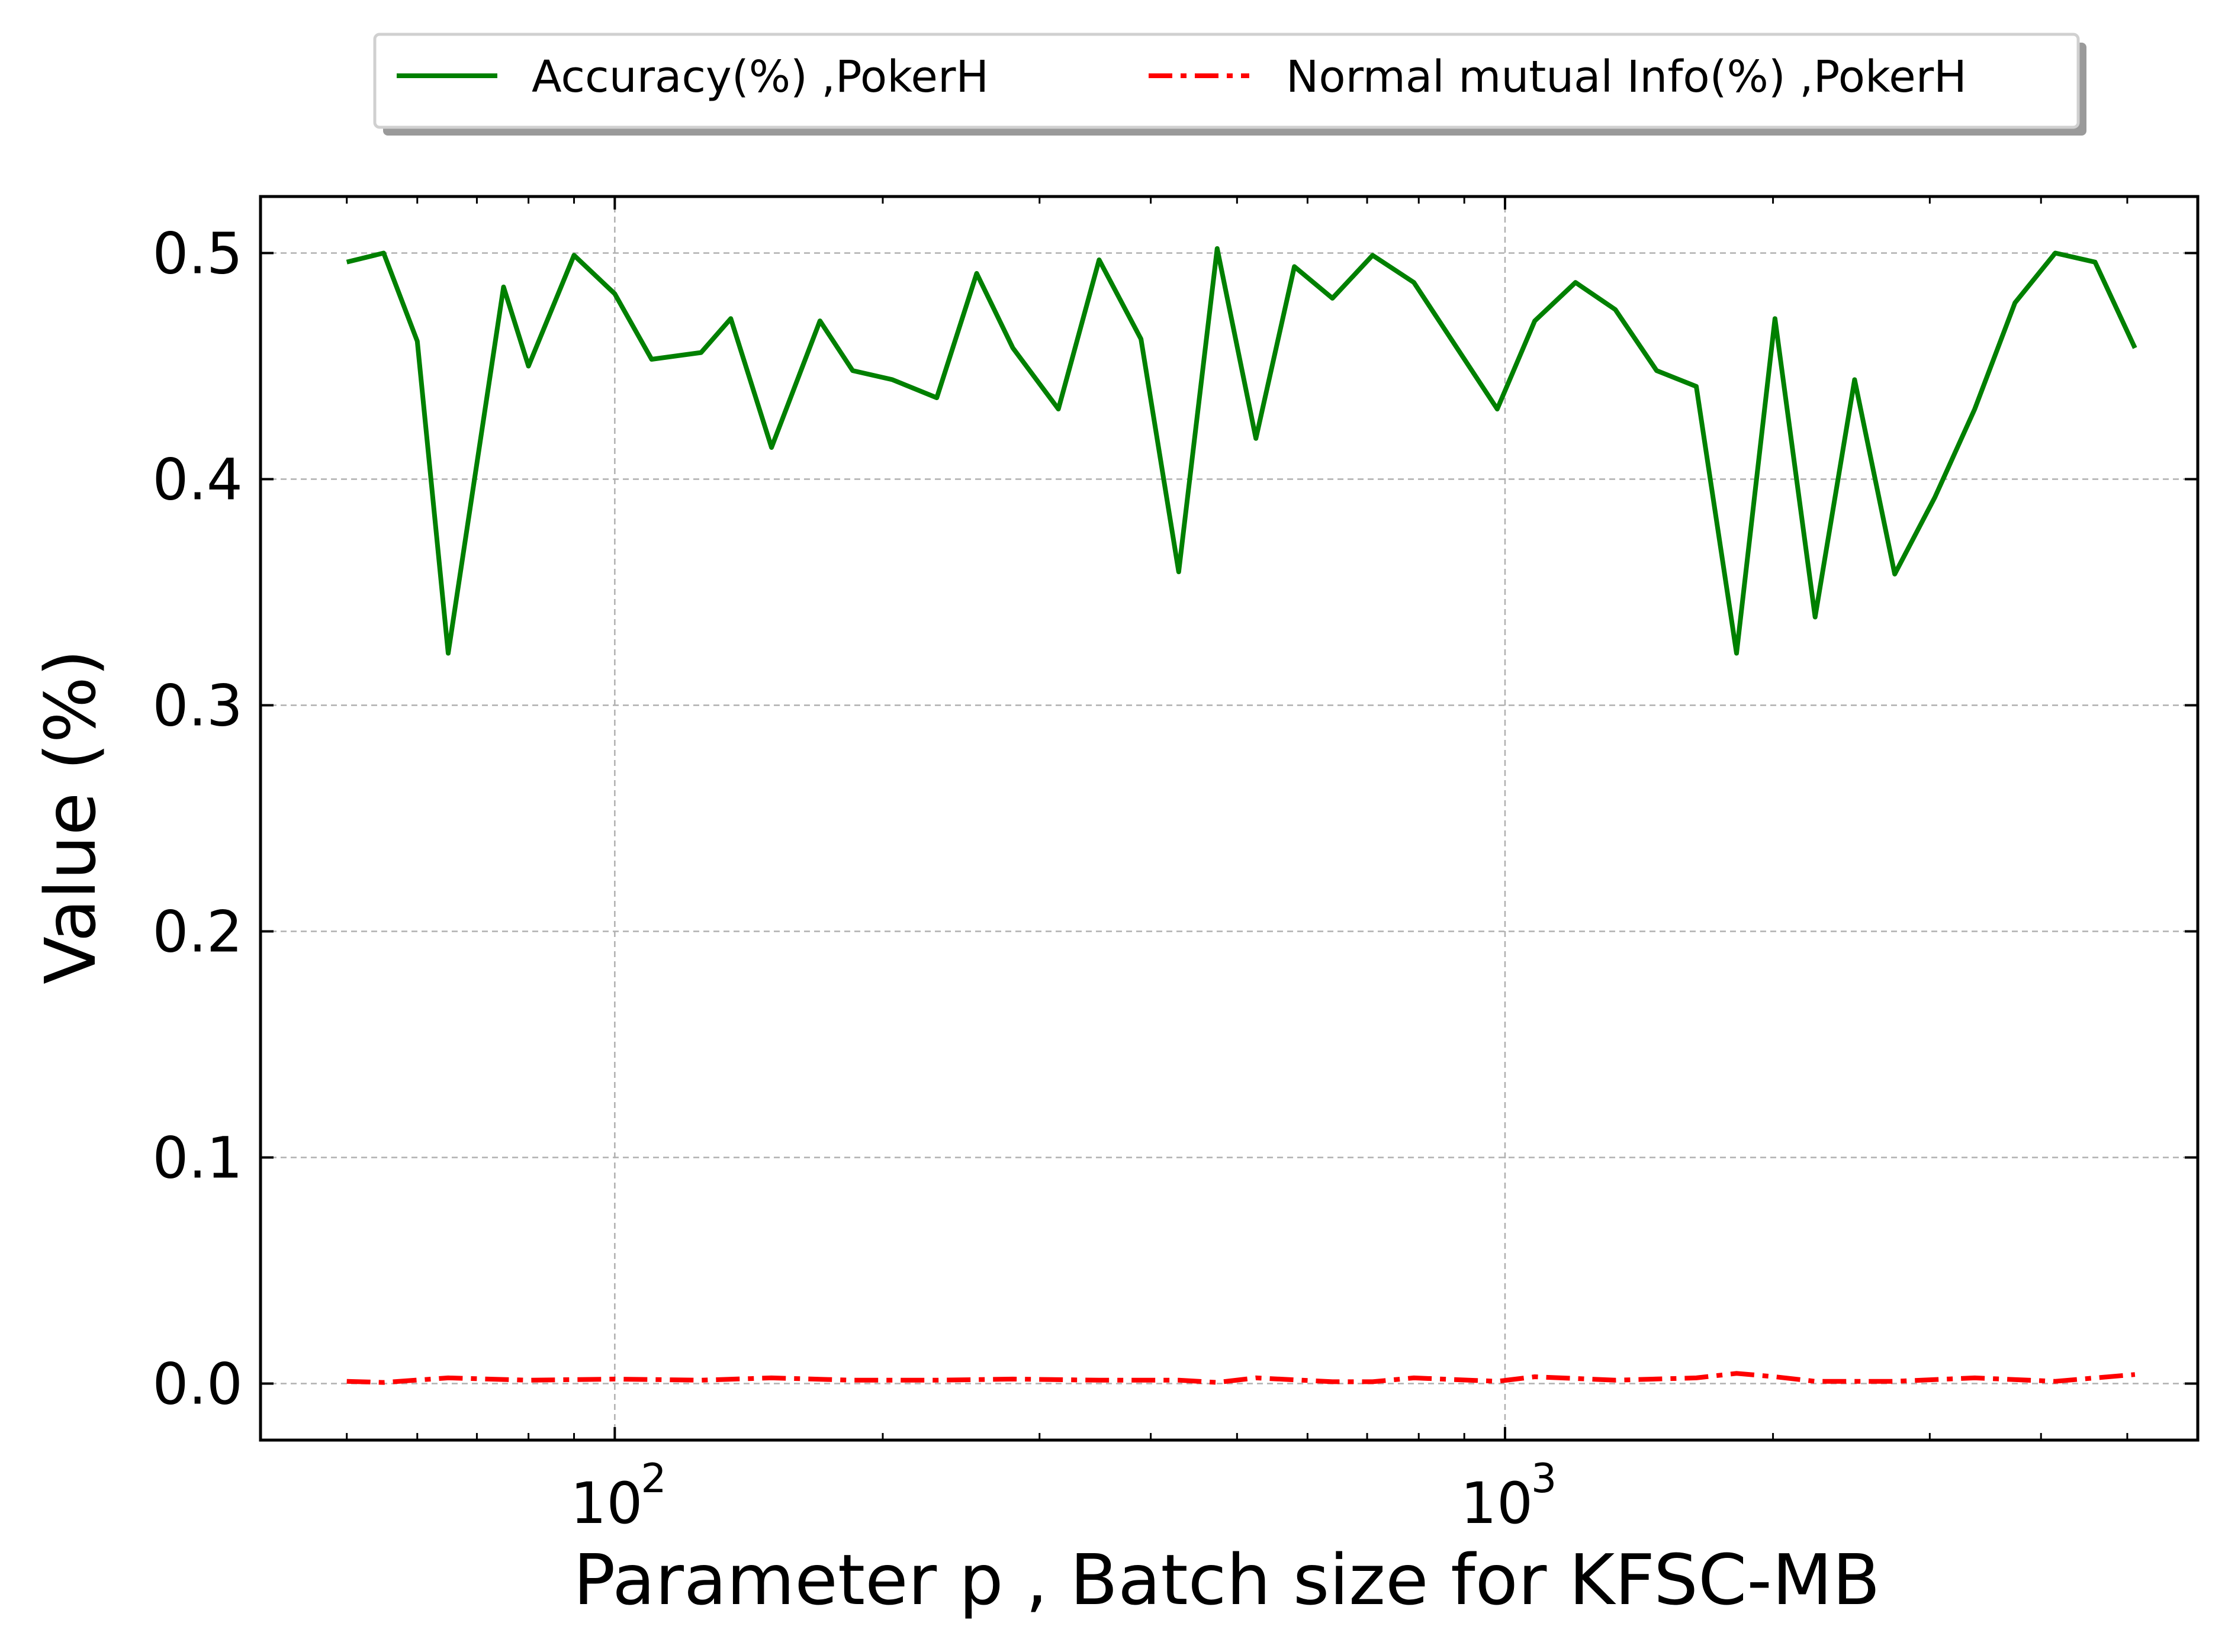 Image resolution: width=2225 pixels, height=1652 pixels. What do you see at coordinates (197, 1384) in the screenshot?
I see `y-tick-label: 0.0` at bounding box center [197, 1384].